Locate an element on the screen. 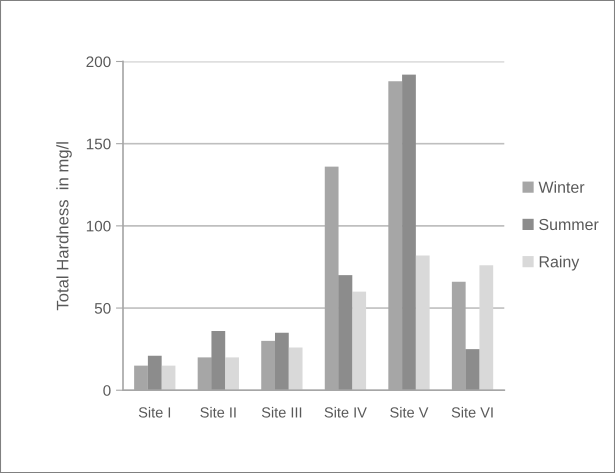  legend-label: Winter is located at coordinates (561, 187).